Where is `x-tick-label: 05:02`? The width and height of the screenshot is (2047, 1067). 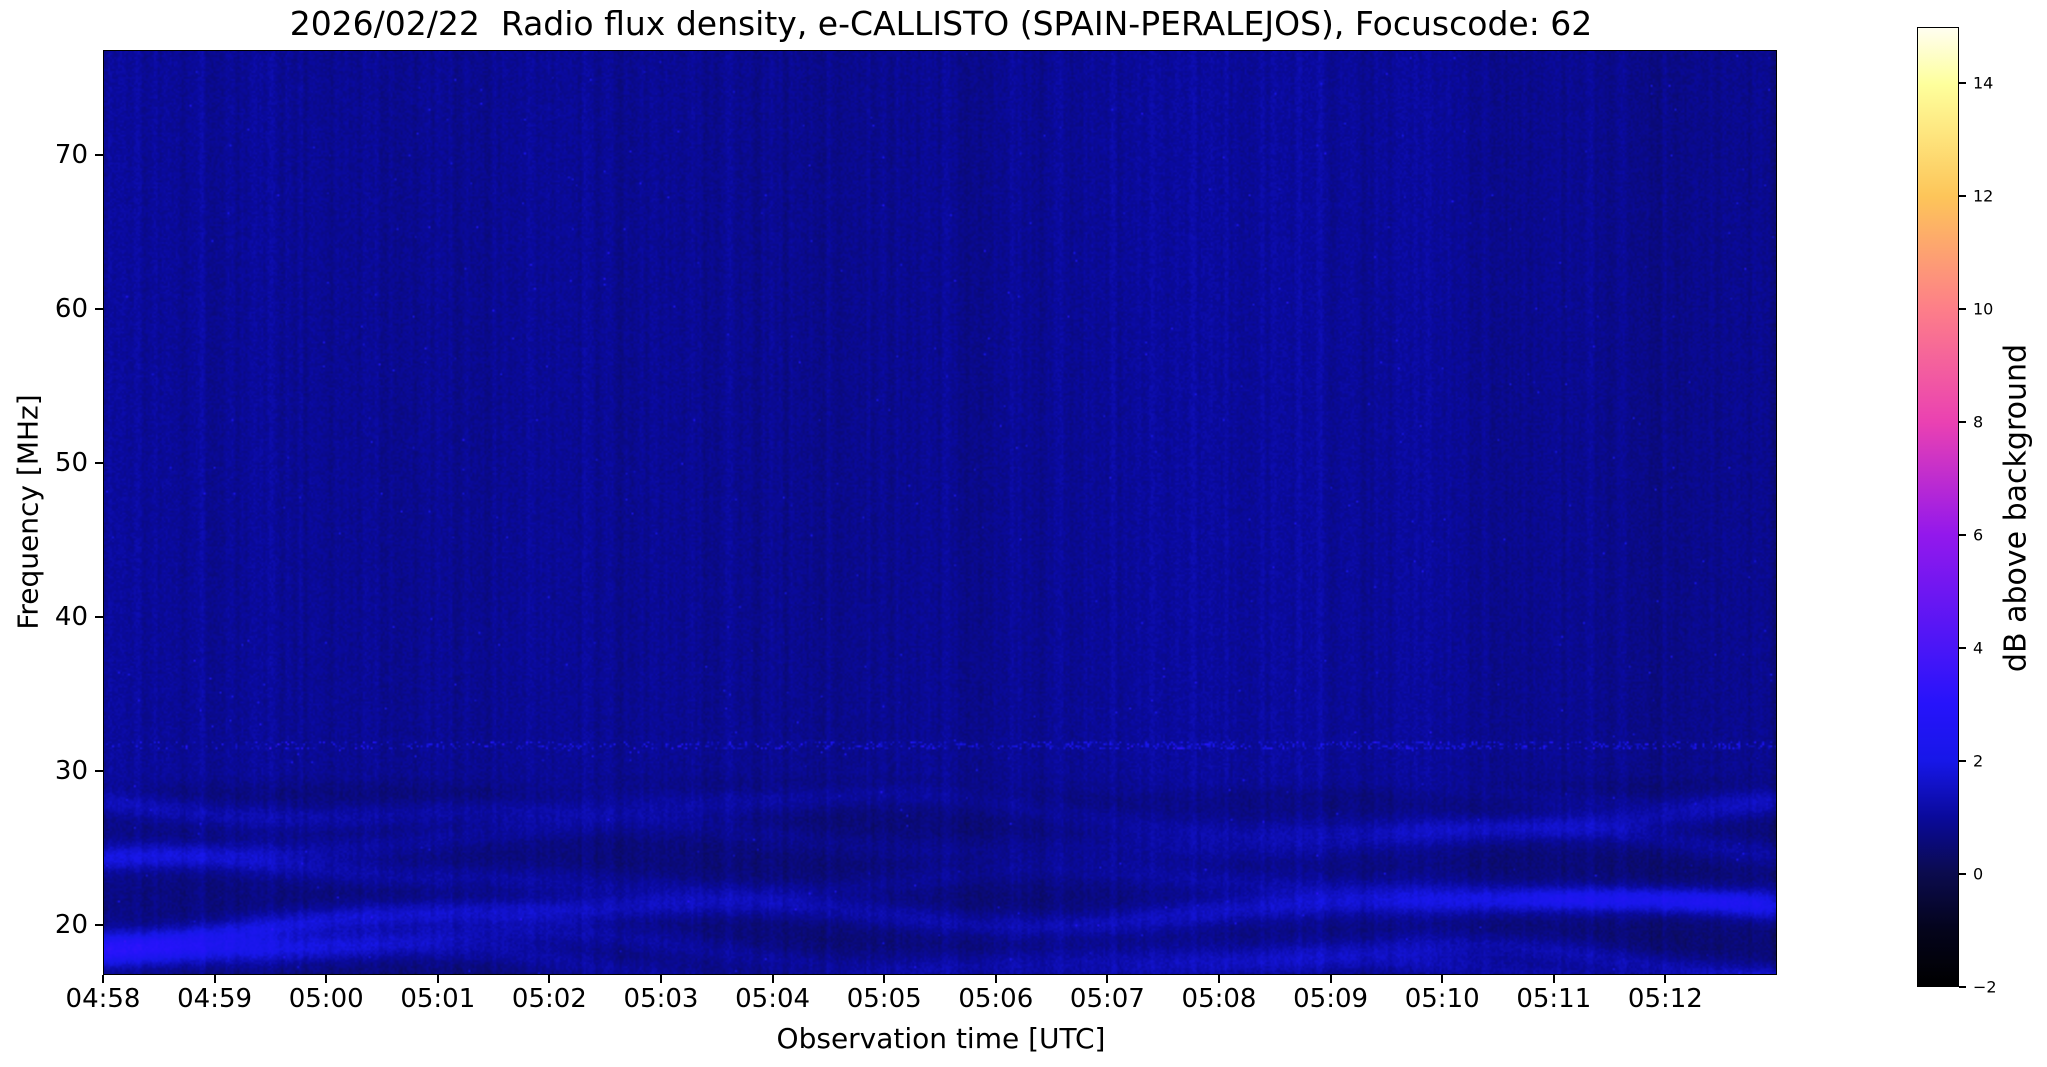
x-tick-label: 05:02 is located at coordinates (549, 999).